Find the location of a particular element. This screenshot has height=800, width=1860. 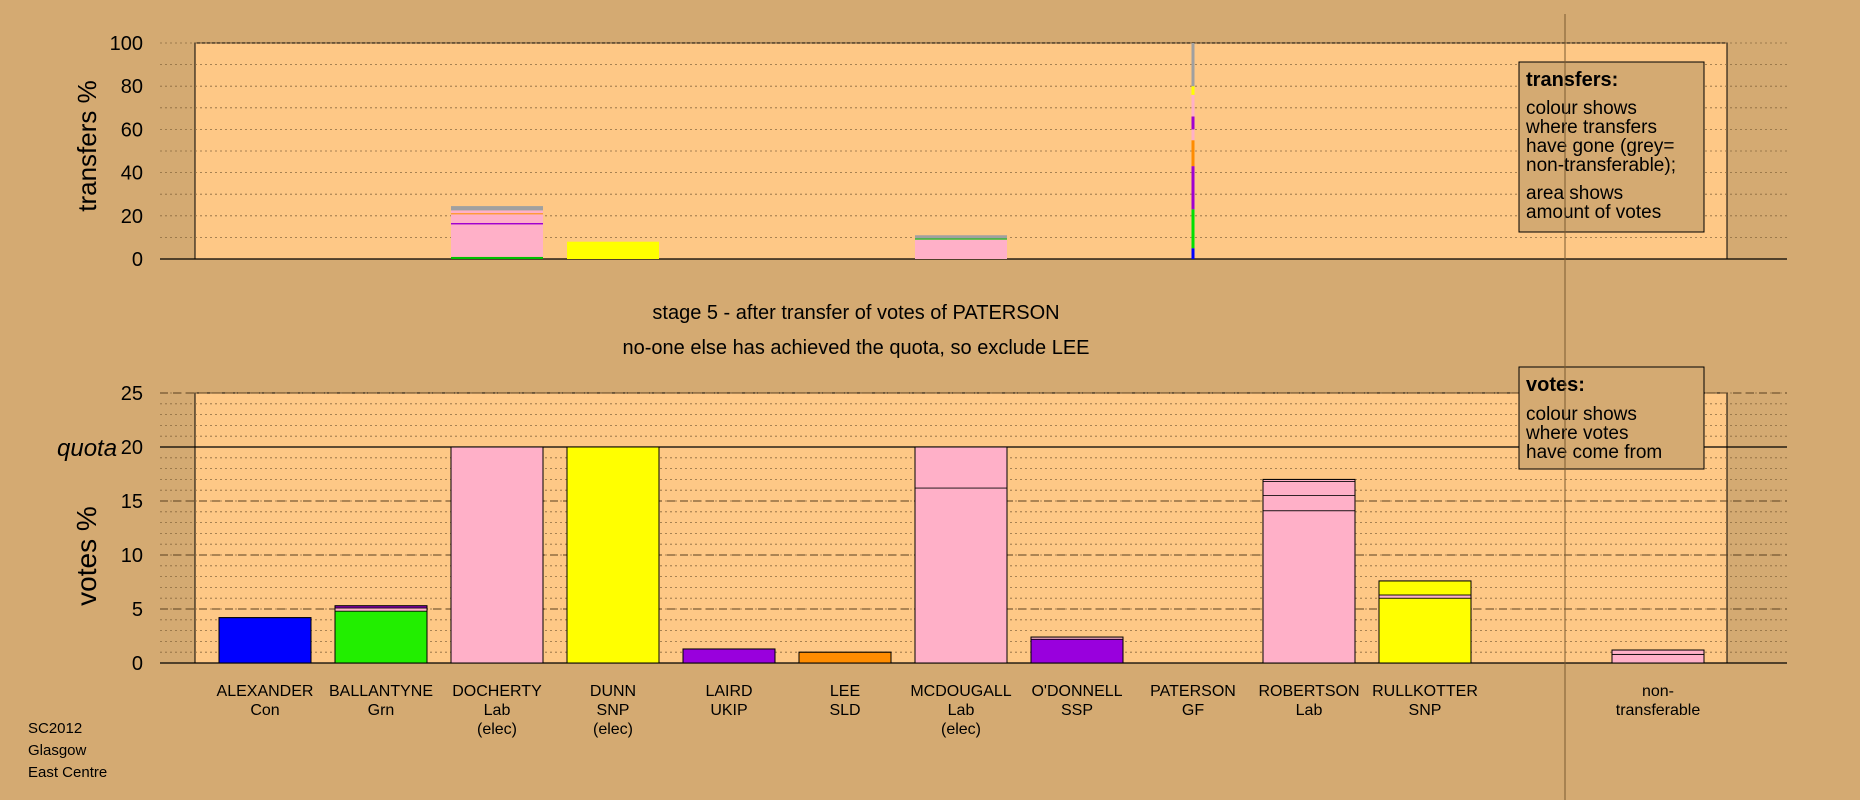

bar-rullkotter is located at coordinates (1425, 622).